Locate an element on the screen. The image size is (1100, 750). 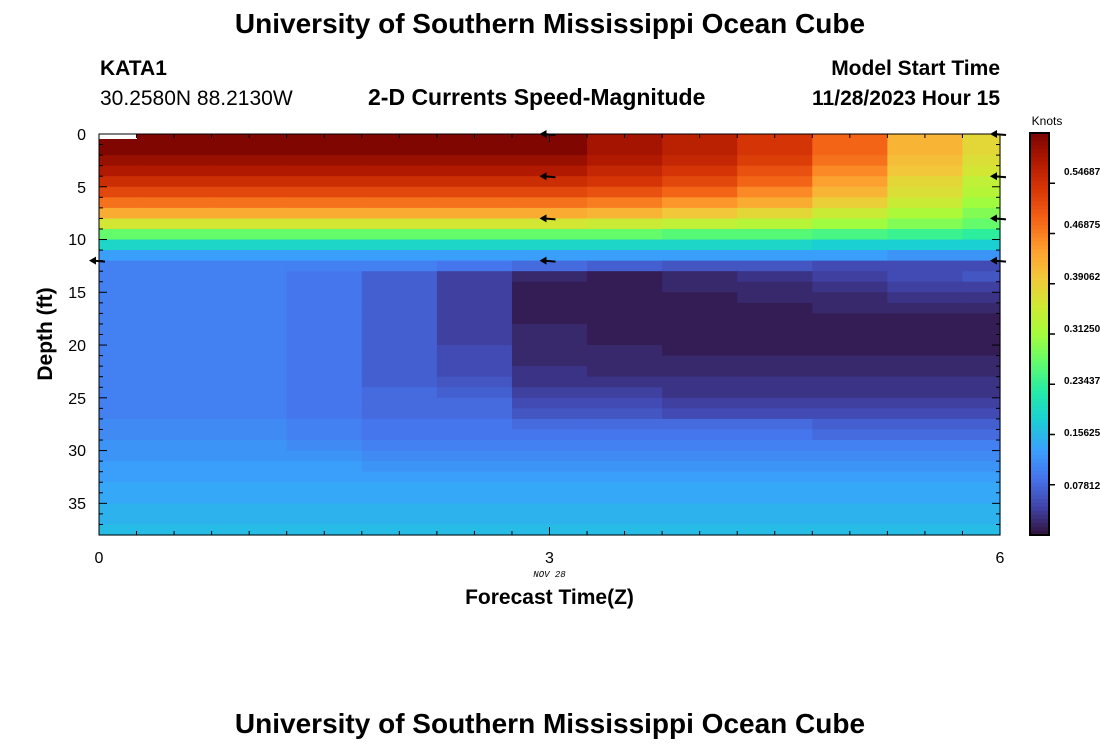
colorbar-title: Knots is located at coordinates (1047, 121).